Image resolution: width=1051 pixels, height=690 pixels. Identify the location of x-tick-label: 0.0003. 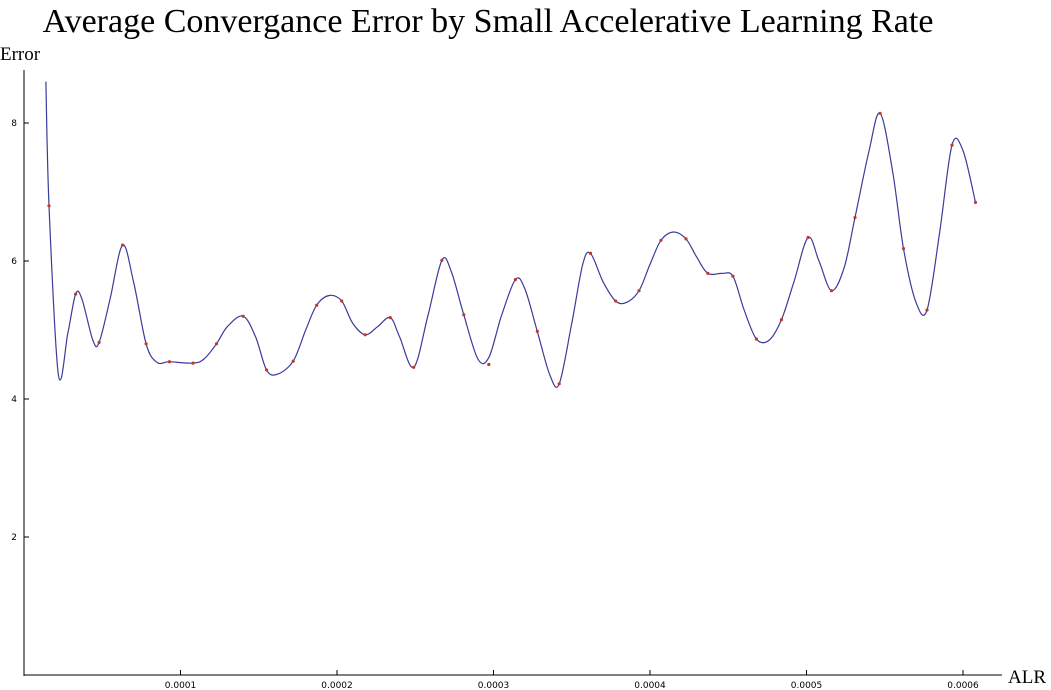
(494, 685).